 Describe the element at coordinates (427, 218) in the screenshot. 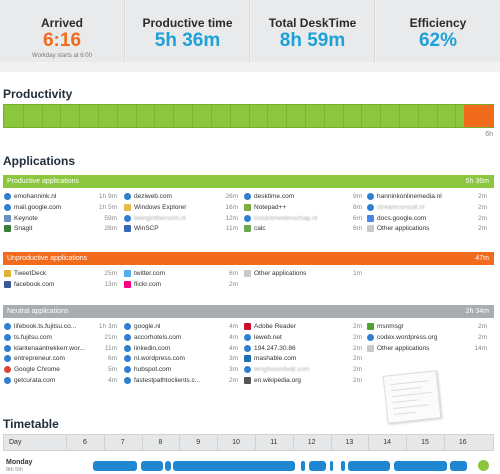

I see `app-item: docs.google.com 2m` at that location.